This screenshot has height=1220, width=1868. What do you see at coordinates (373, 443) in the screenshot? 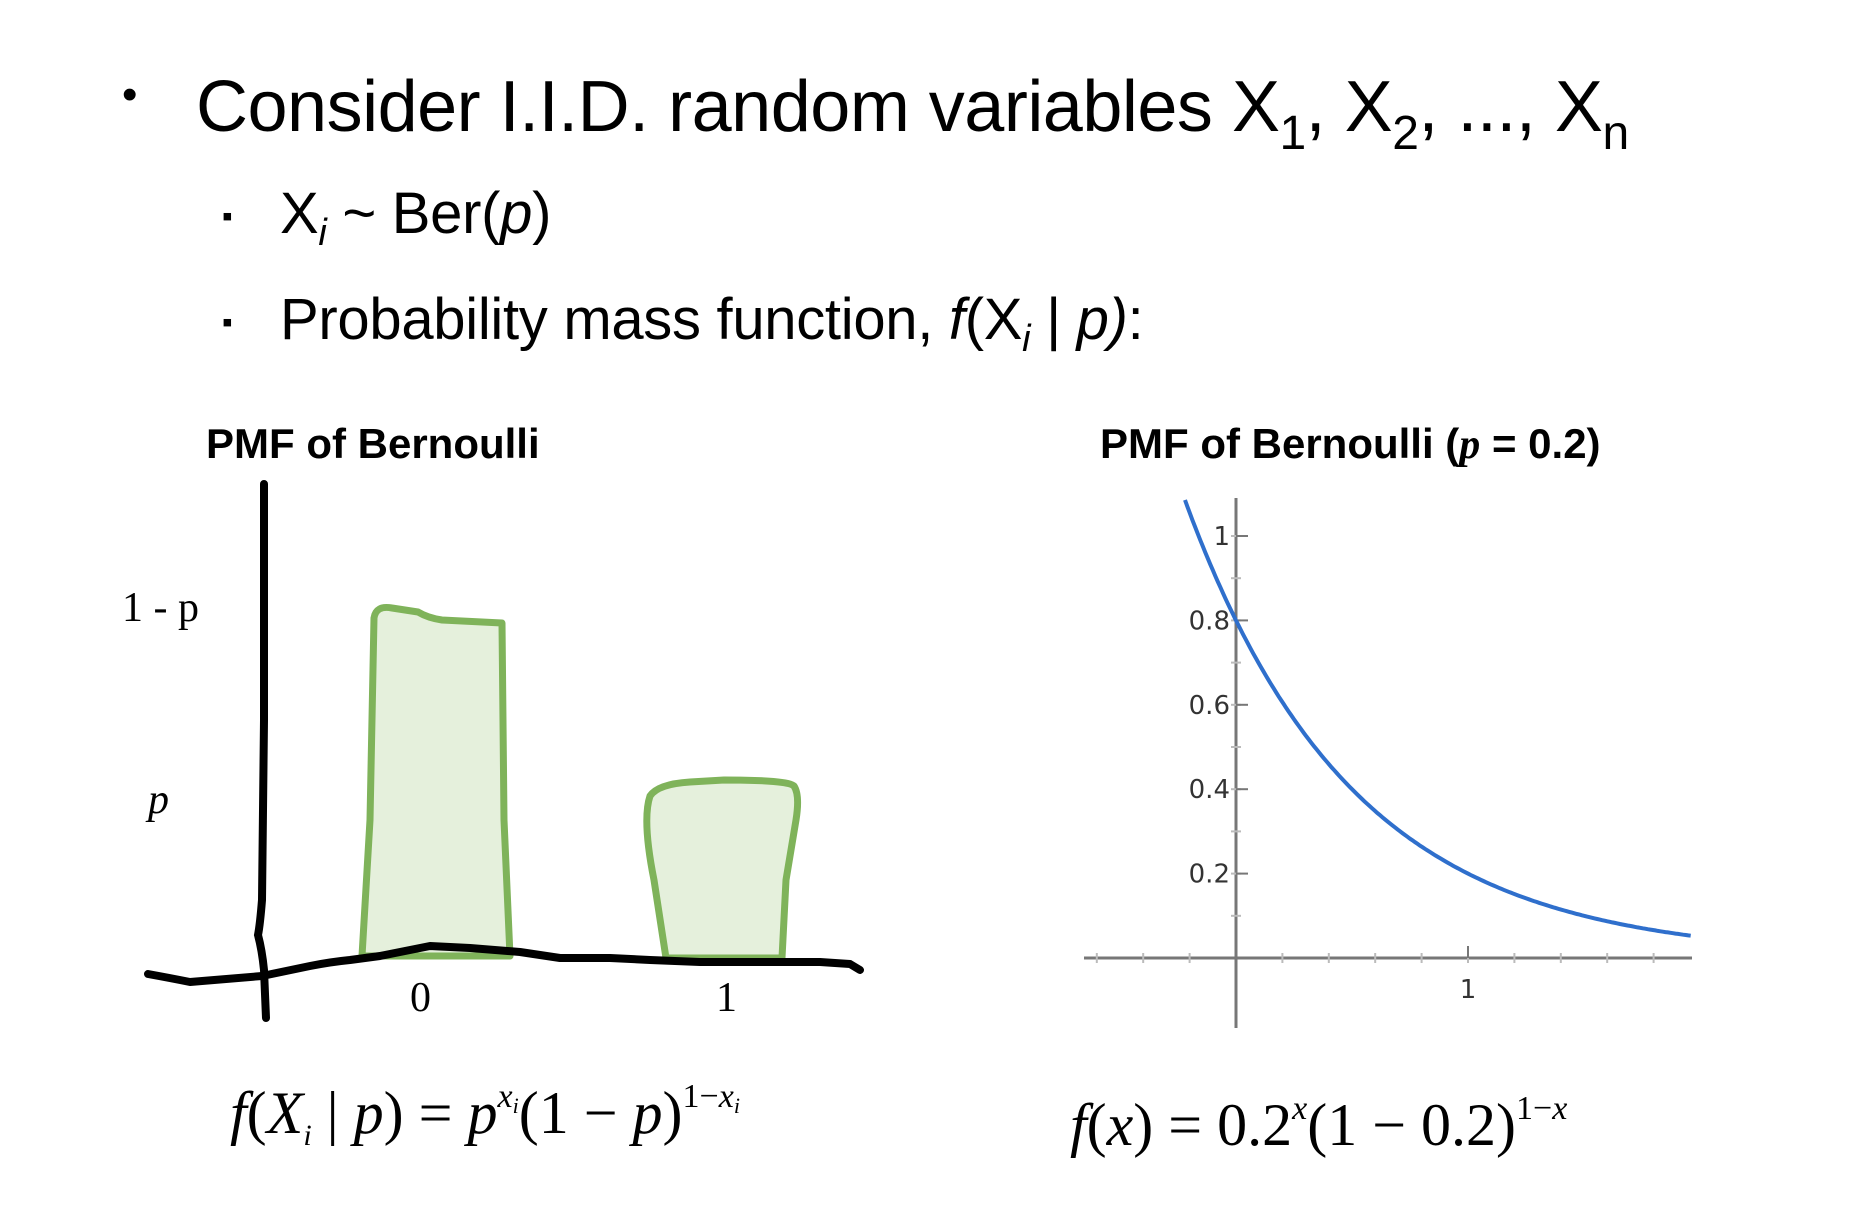
I see `left-chart-title: PMF of Bernoulli` at bounding box center [373, 443].